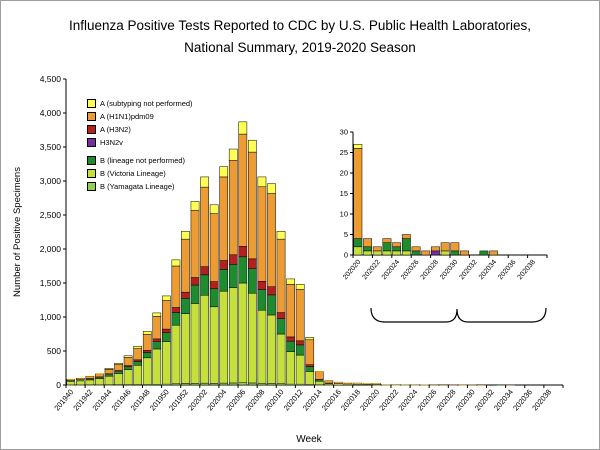 This screenshot has height=450, width=600. What do you see at coordinates (51, 317) in the screenshot?
I see `y-tick-label: 1,000` at bounding box center [51, 317].